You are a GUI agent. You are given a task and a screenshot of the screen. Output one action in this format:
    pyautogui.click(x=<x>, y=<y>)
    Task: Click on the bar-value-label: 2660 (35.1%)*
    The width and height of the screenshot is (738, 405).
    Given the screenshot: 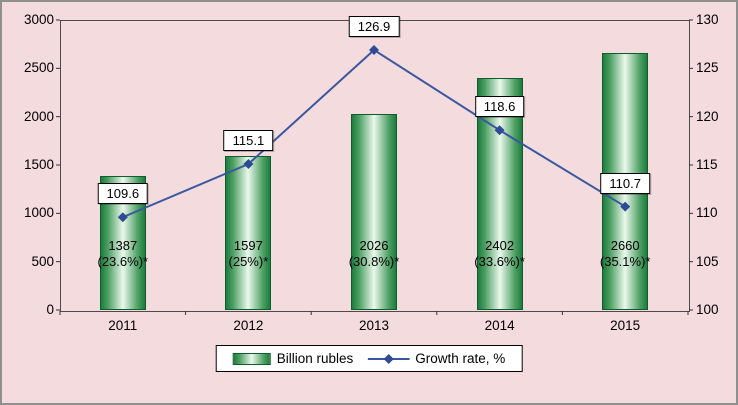 What is the action you would take?
    pyautogui.click(x=625, y=254)
    